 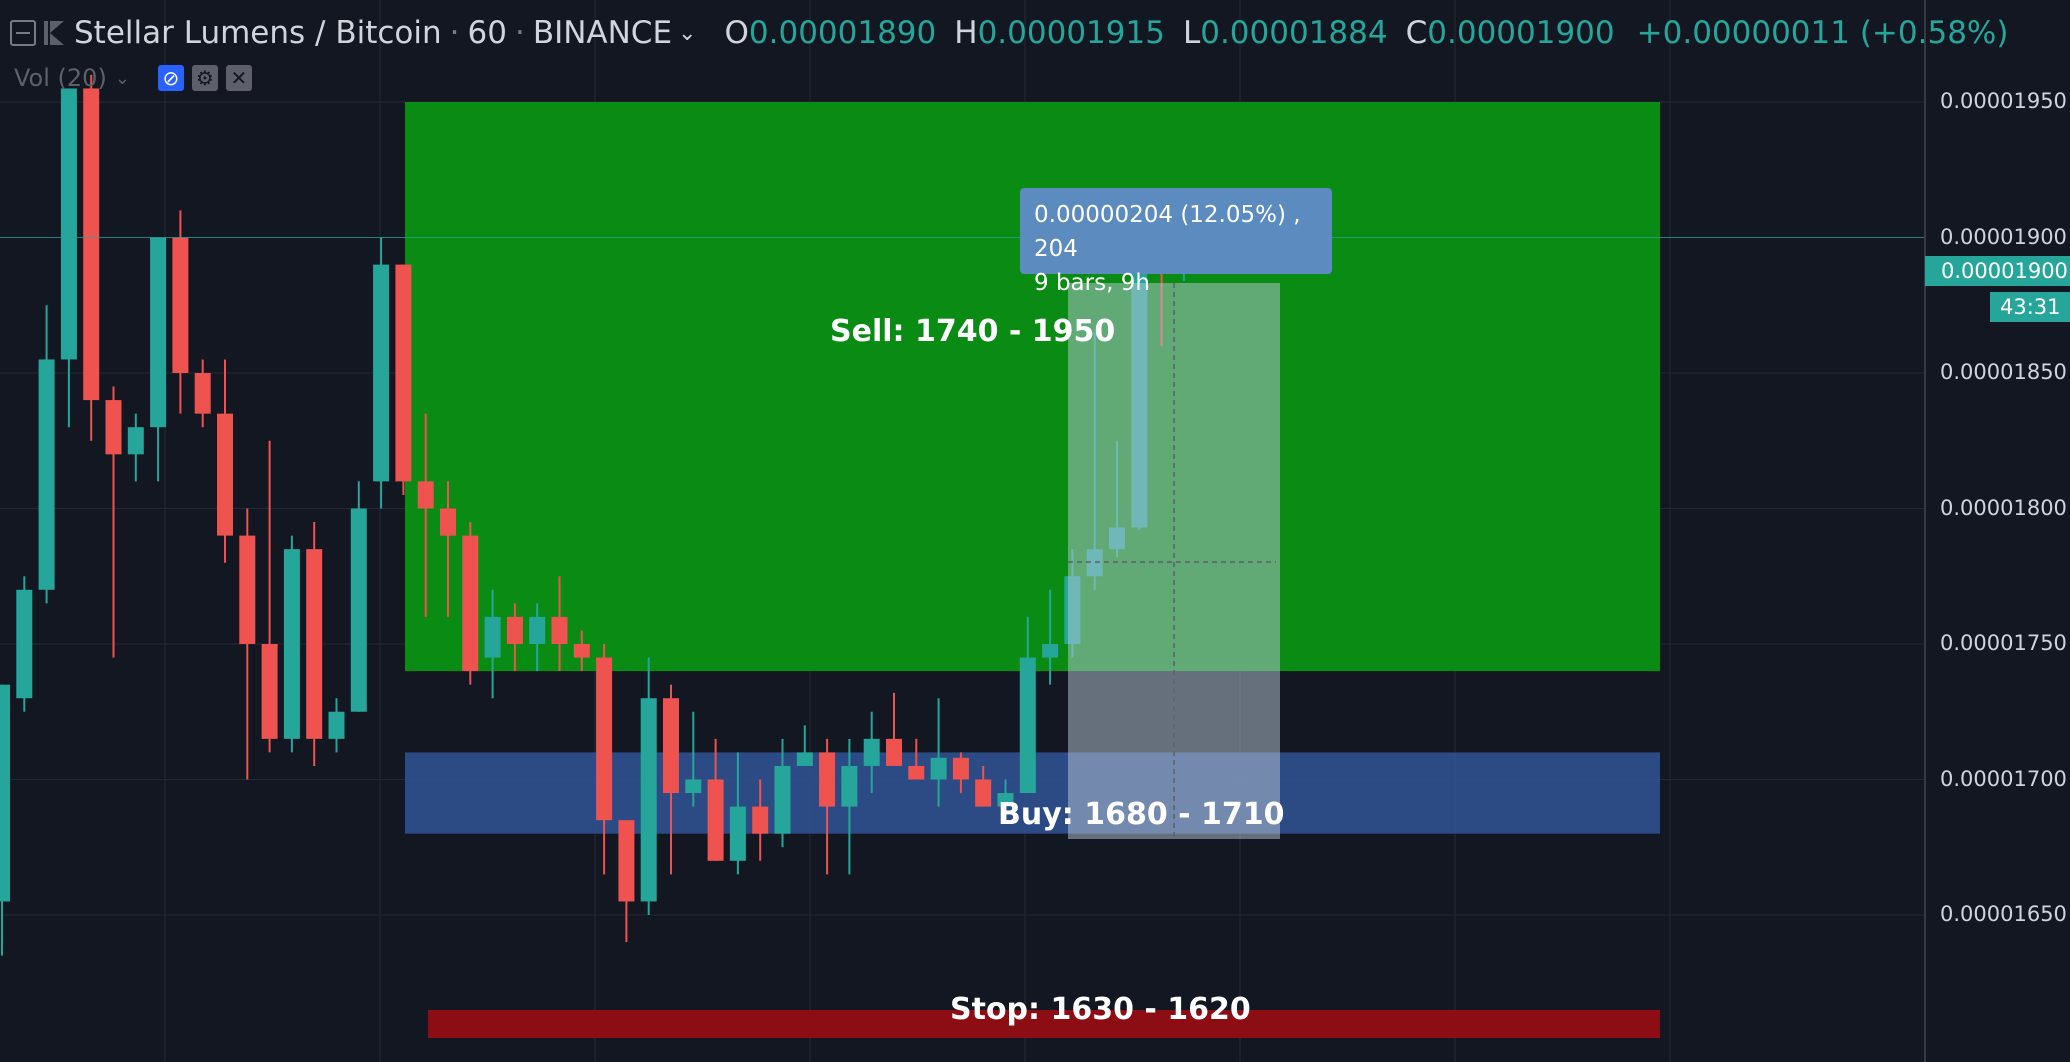 What do you see at coordinates (2003, 372) in the screenshot?
I see `price-tick-label: 0.00001850` at bounding box center [2003, 372].